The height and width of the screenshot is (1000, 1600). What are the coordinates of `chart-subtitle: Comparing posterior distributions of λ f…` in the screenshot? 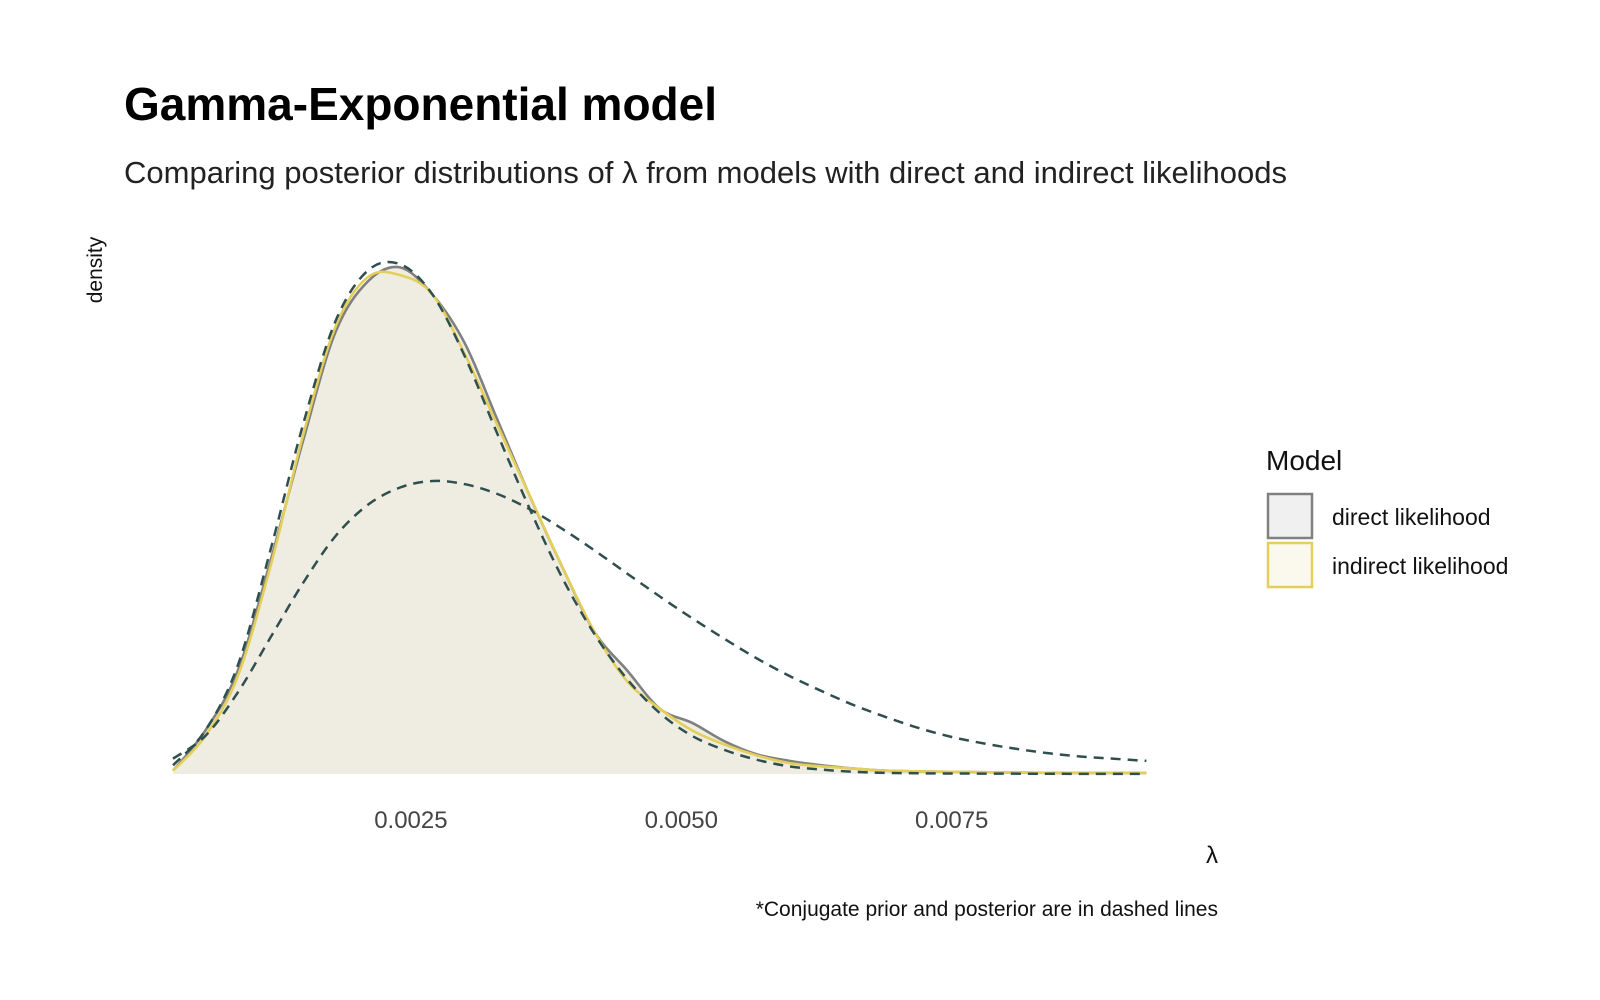 It's located at (705, 172).